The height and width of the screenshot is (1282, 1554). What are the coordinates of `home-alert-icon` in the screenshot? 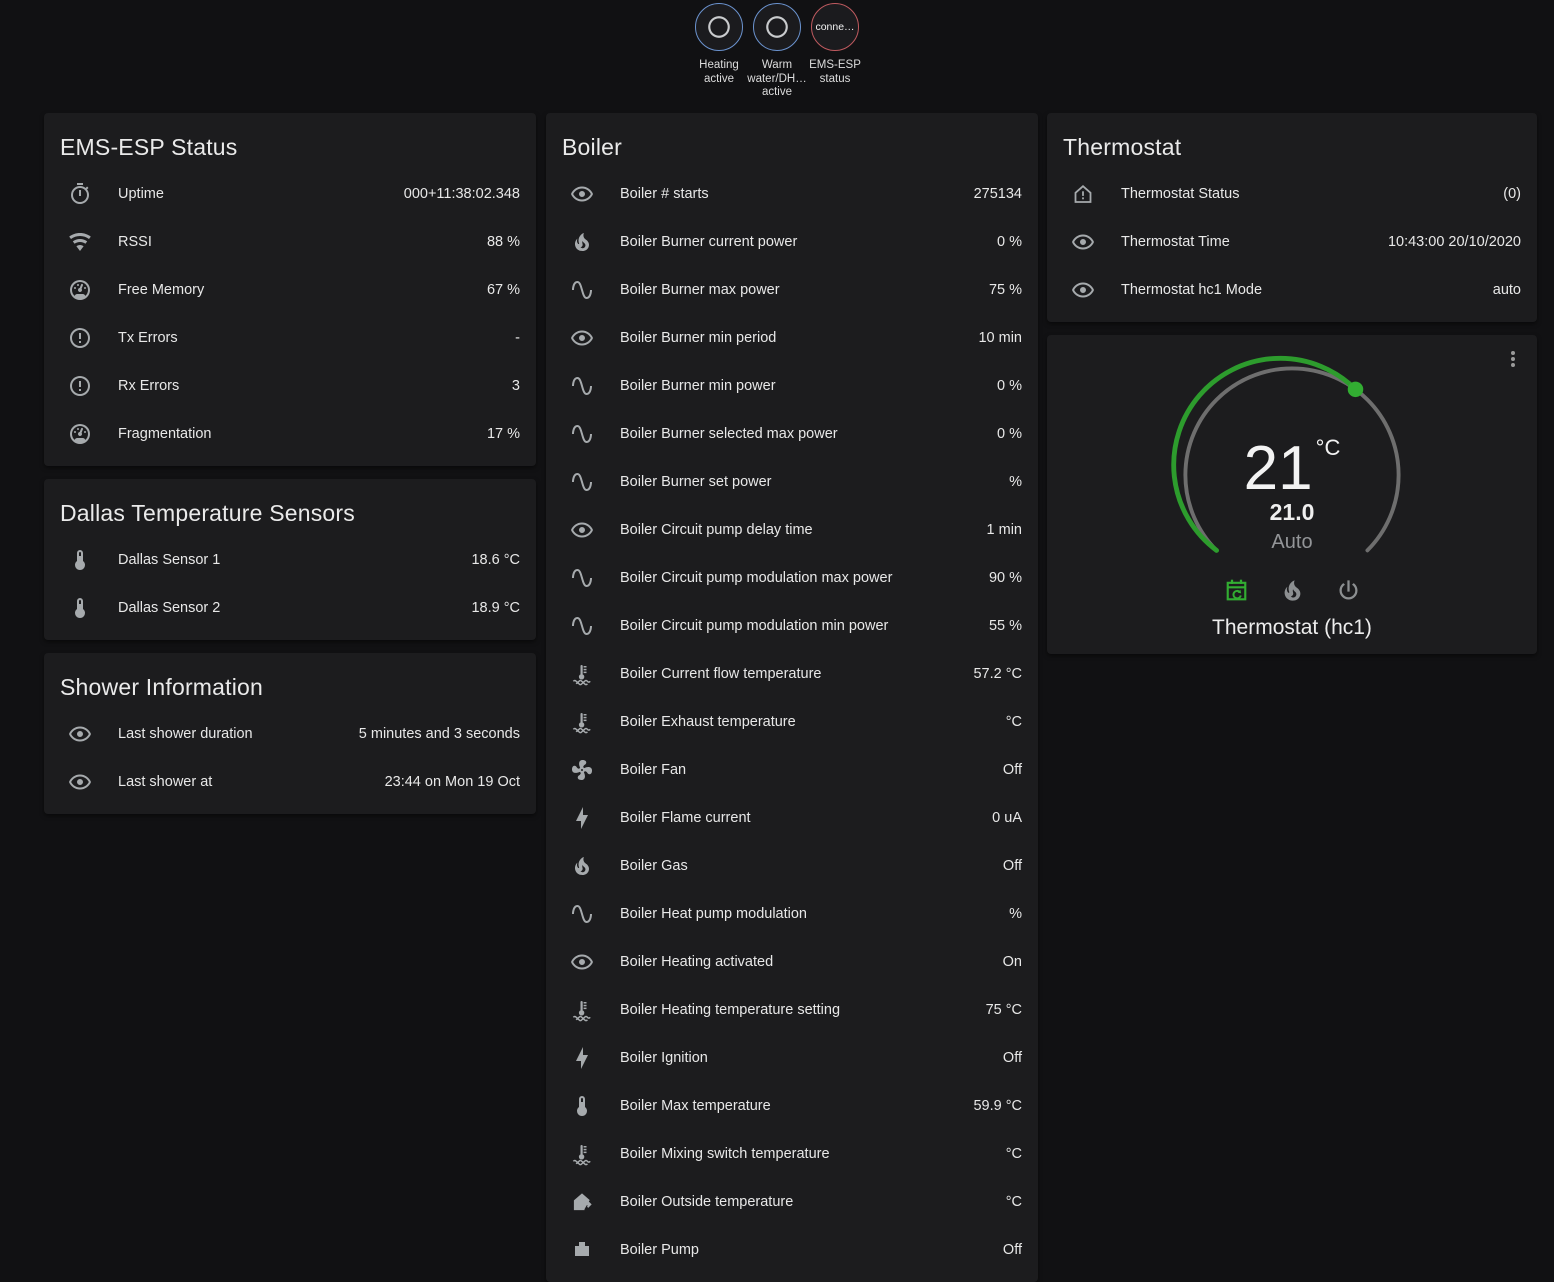 It's located at (1083, 194).